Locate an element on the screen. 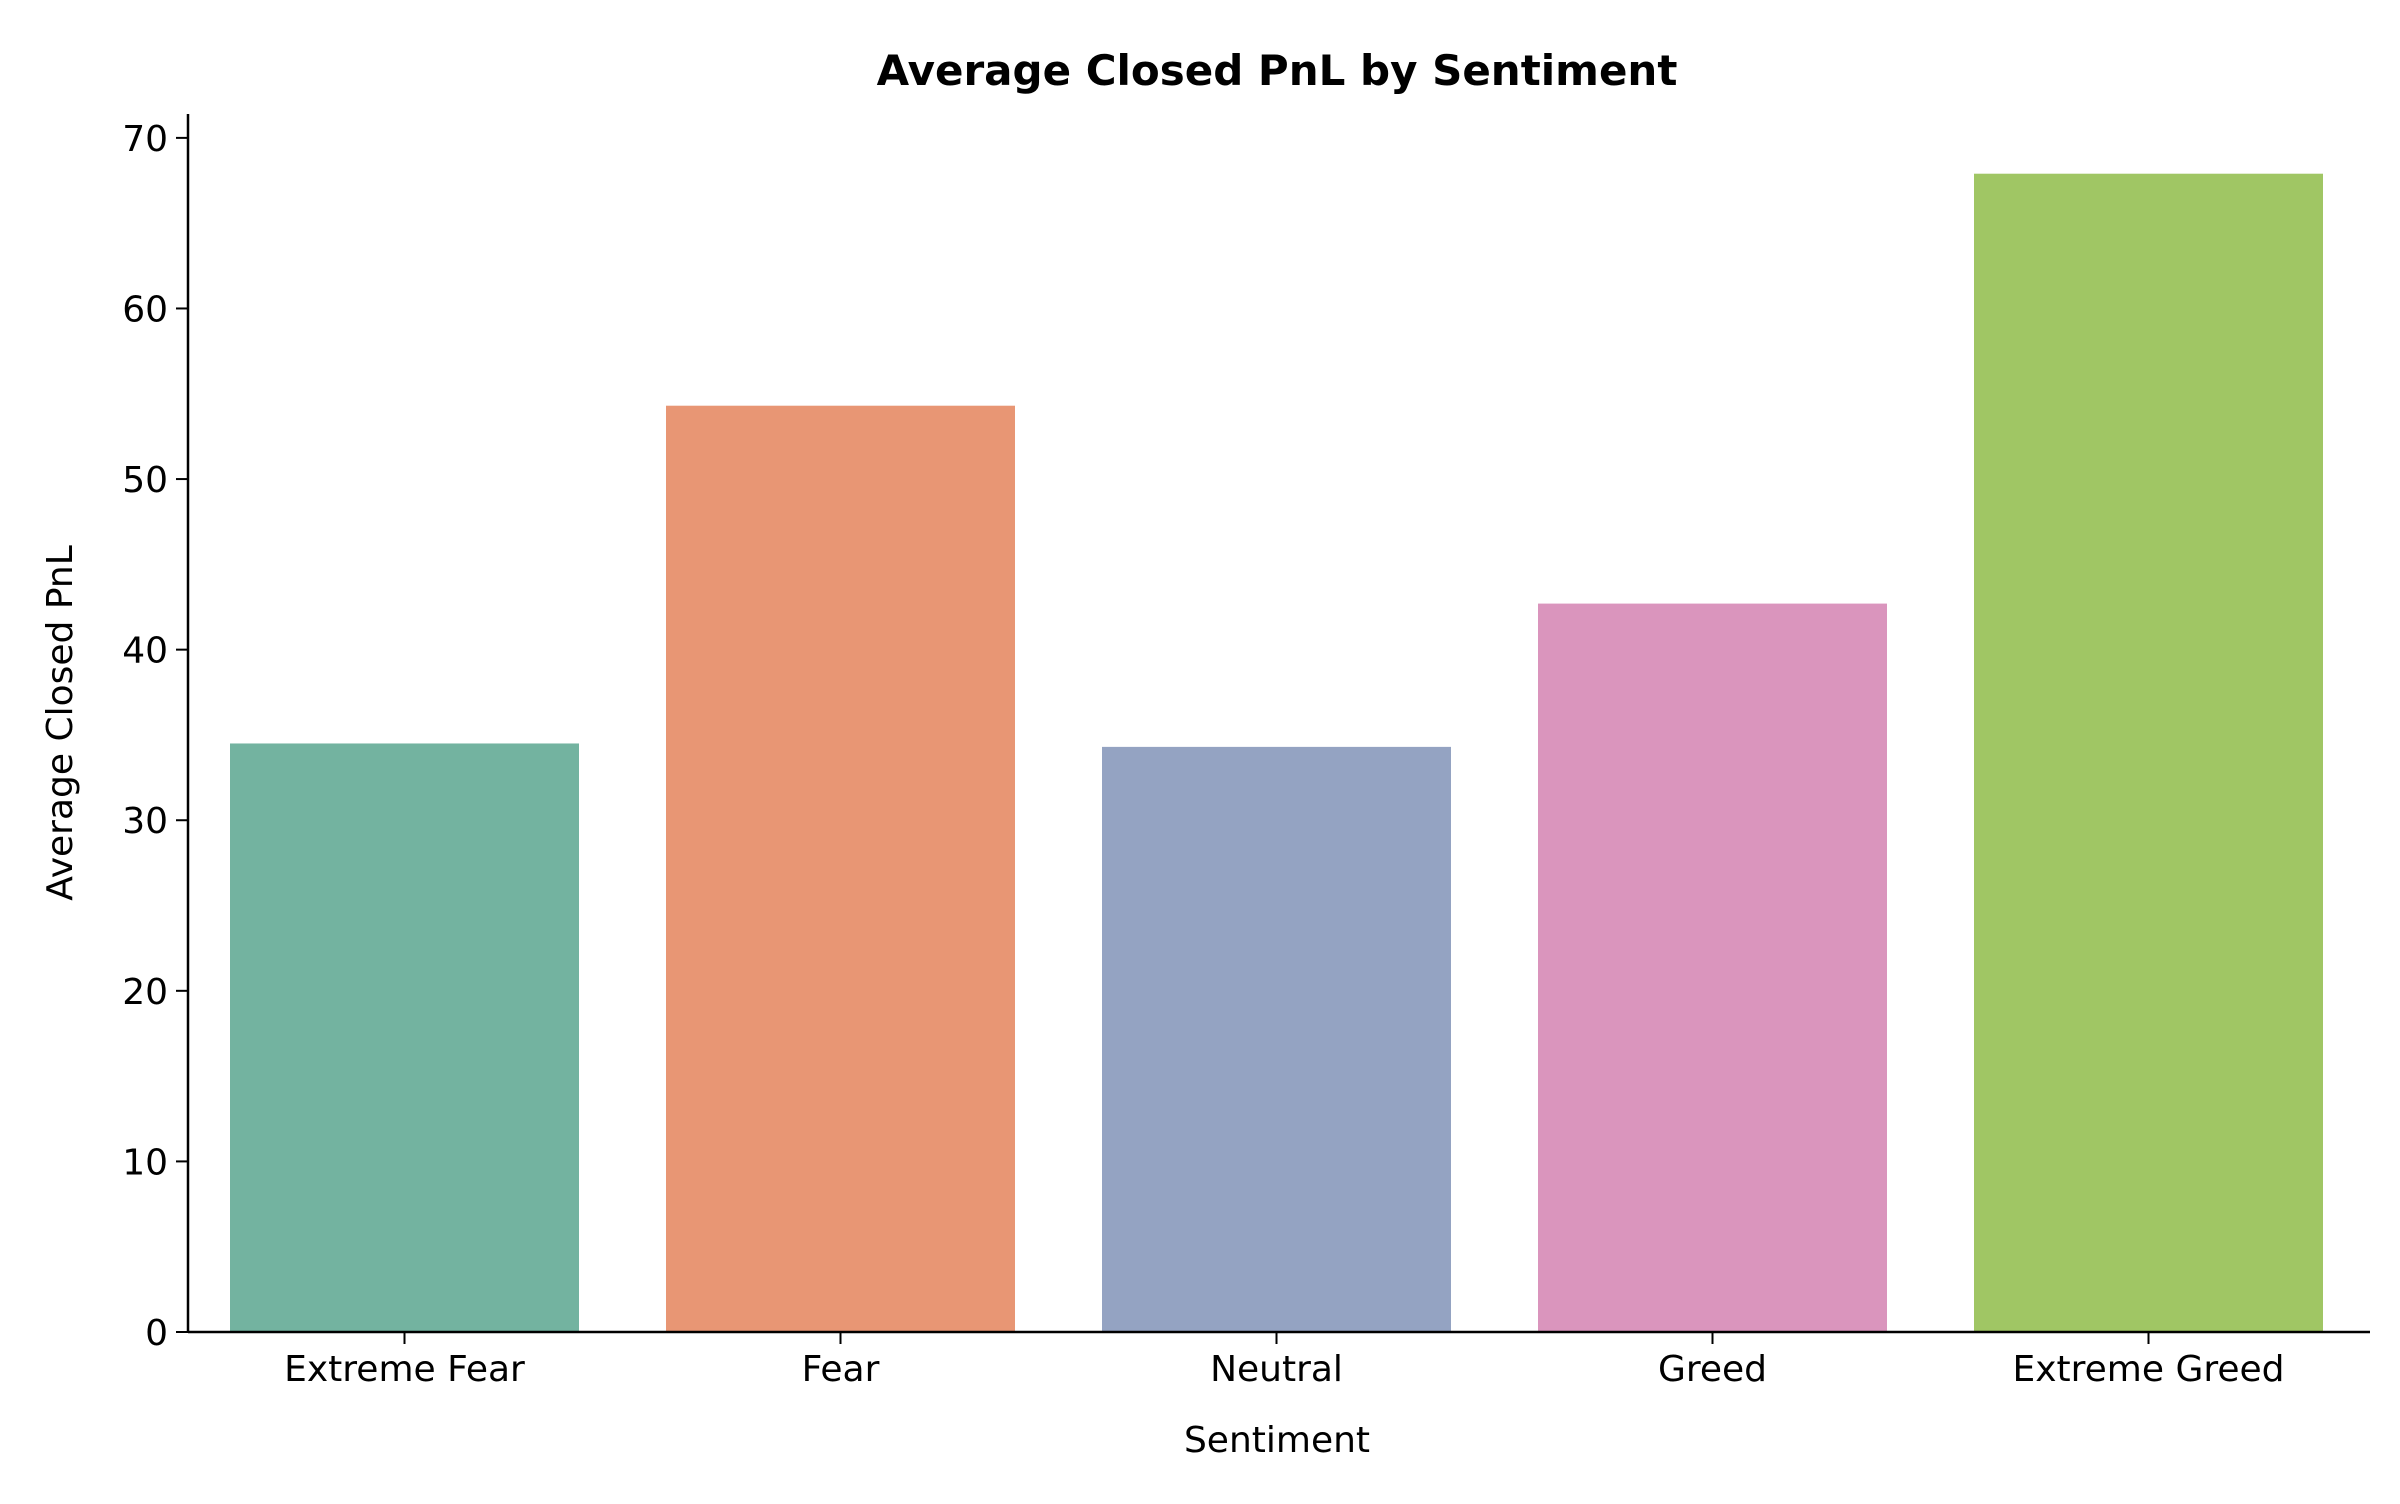 The height and width of the screenshot is (1504, 2400). bar-greed is located at coordinates (1712, 967).